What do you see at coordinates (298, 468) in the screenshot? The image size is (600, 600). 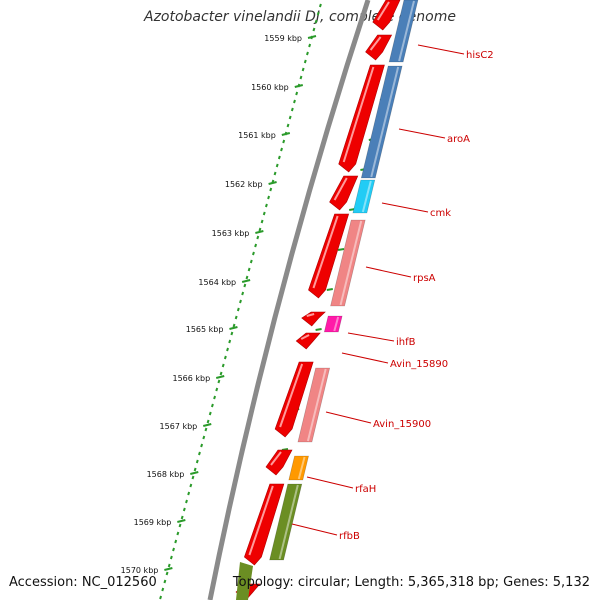 I see `gene-block-rfah` at bounding box center [298, 468].